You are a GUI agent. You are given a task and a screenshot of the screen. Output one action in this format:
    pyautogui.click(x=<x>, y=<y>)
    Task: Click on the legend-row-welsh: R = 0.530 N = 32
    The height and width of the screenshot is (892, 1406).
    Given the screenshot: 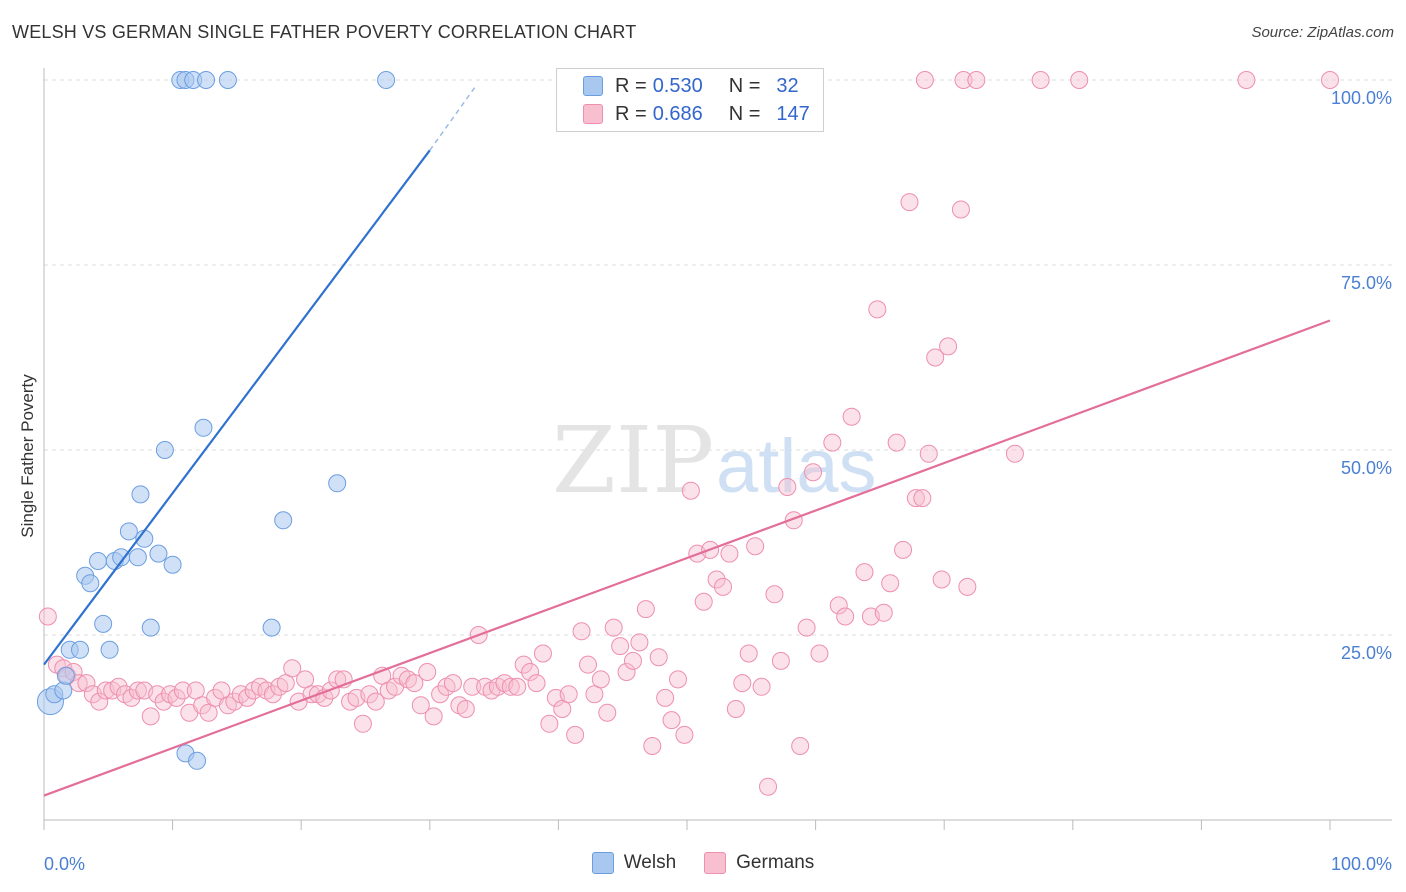 What is the action you would take?
    pyautogui.click(x=691, y=86)
    